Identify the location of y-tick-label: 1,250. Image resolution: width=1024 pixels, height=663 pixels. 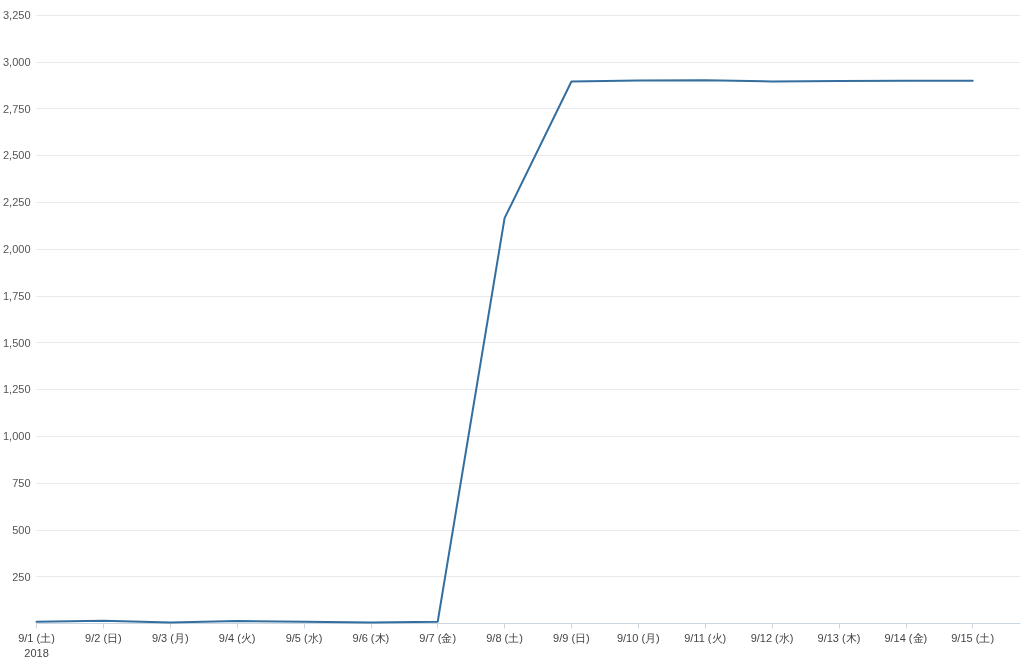
(17, 389).